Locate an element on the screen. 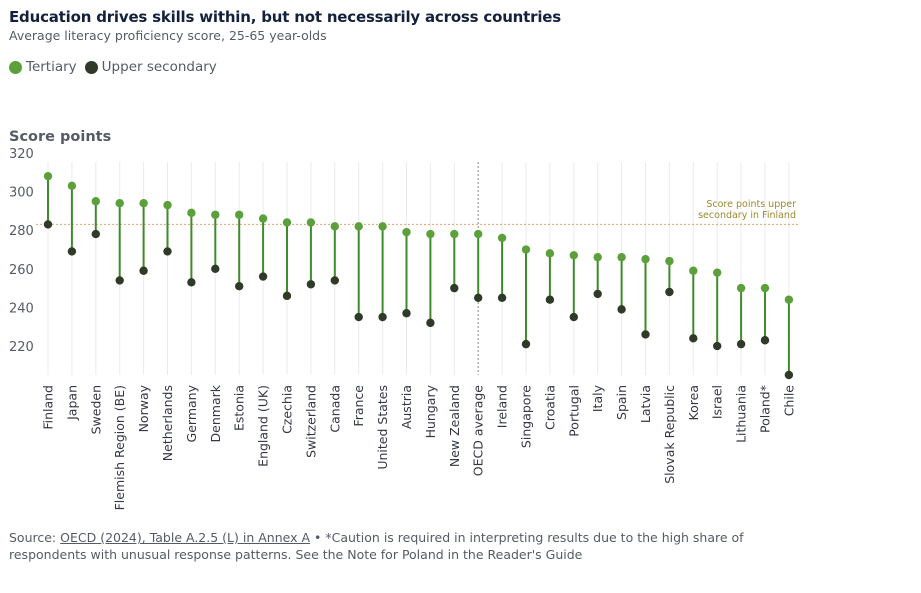 Image resolution: width=921 pixels, height=593 pixels. x-tick-label: Denmark is located at coordinates (215, 413).